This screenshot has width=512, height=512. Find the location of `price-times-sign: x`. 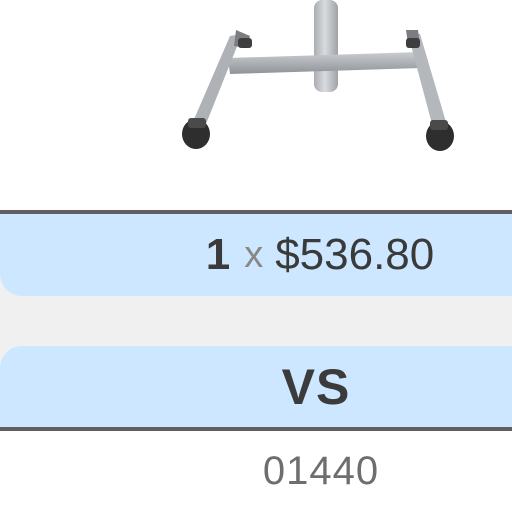

price-times-sign: x is located at coordinates (254, 254).